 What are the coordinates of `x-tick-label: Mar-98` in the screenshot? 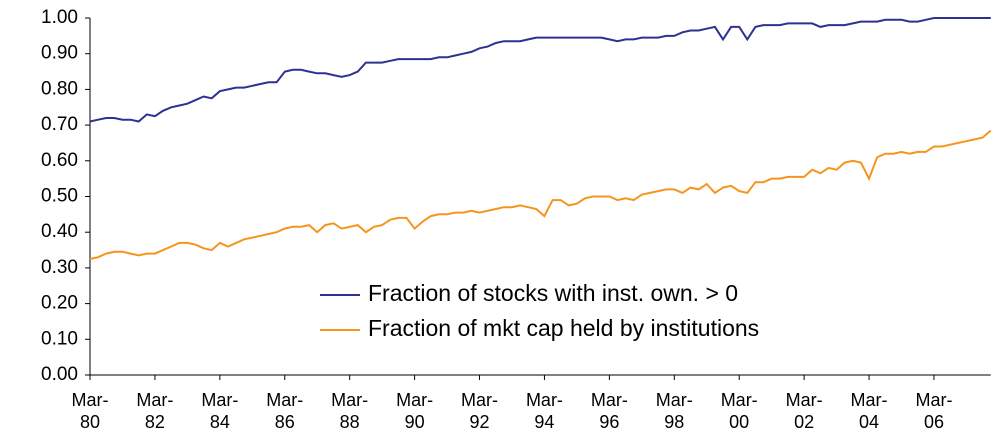 It's located at (674, 411).